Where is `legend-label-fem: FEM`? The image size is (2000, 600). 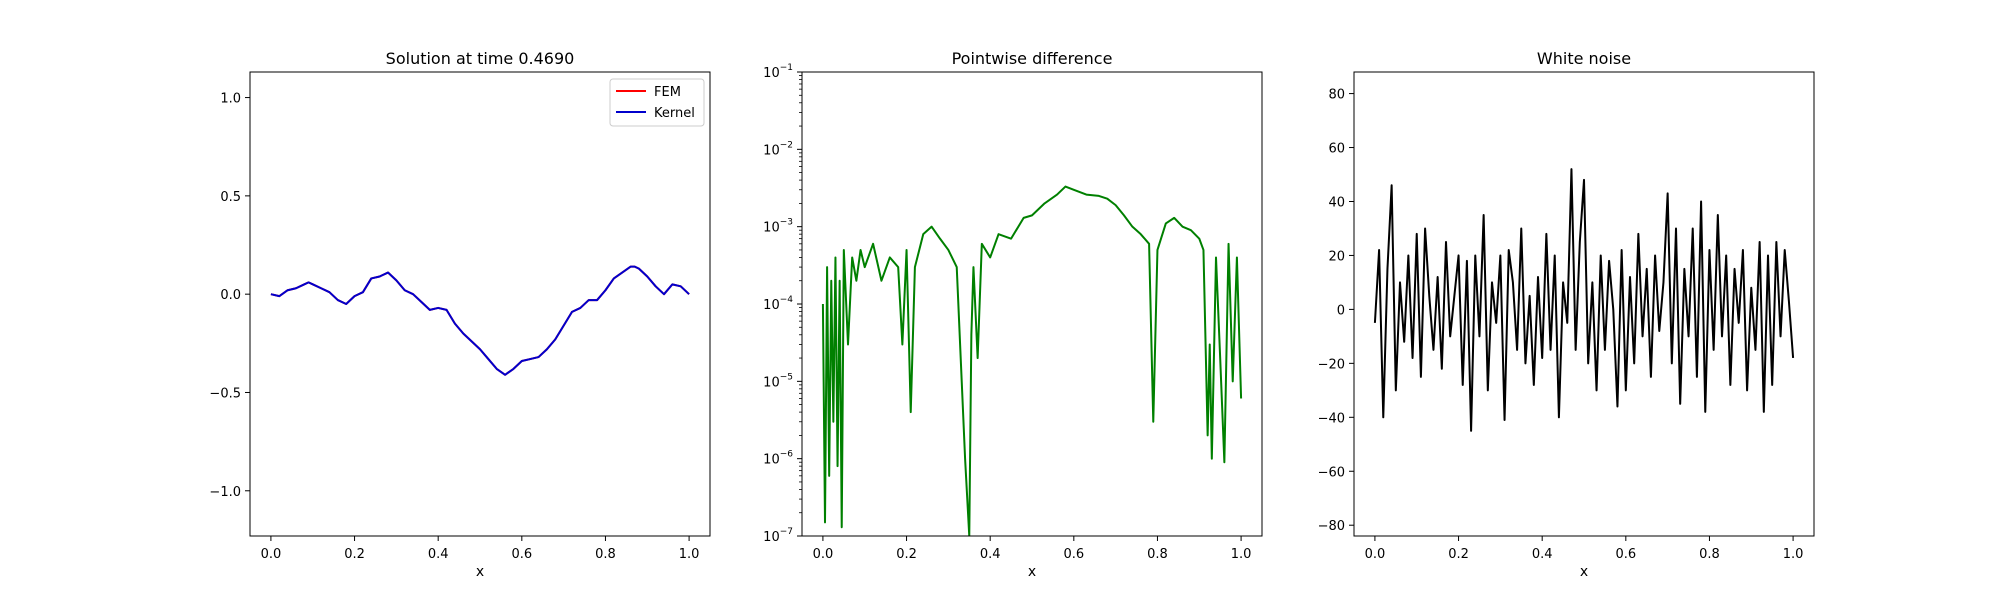 legend-label-fem: FEM is located at coordinates (667, 92).